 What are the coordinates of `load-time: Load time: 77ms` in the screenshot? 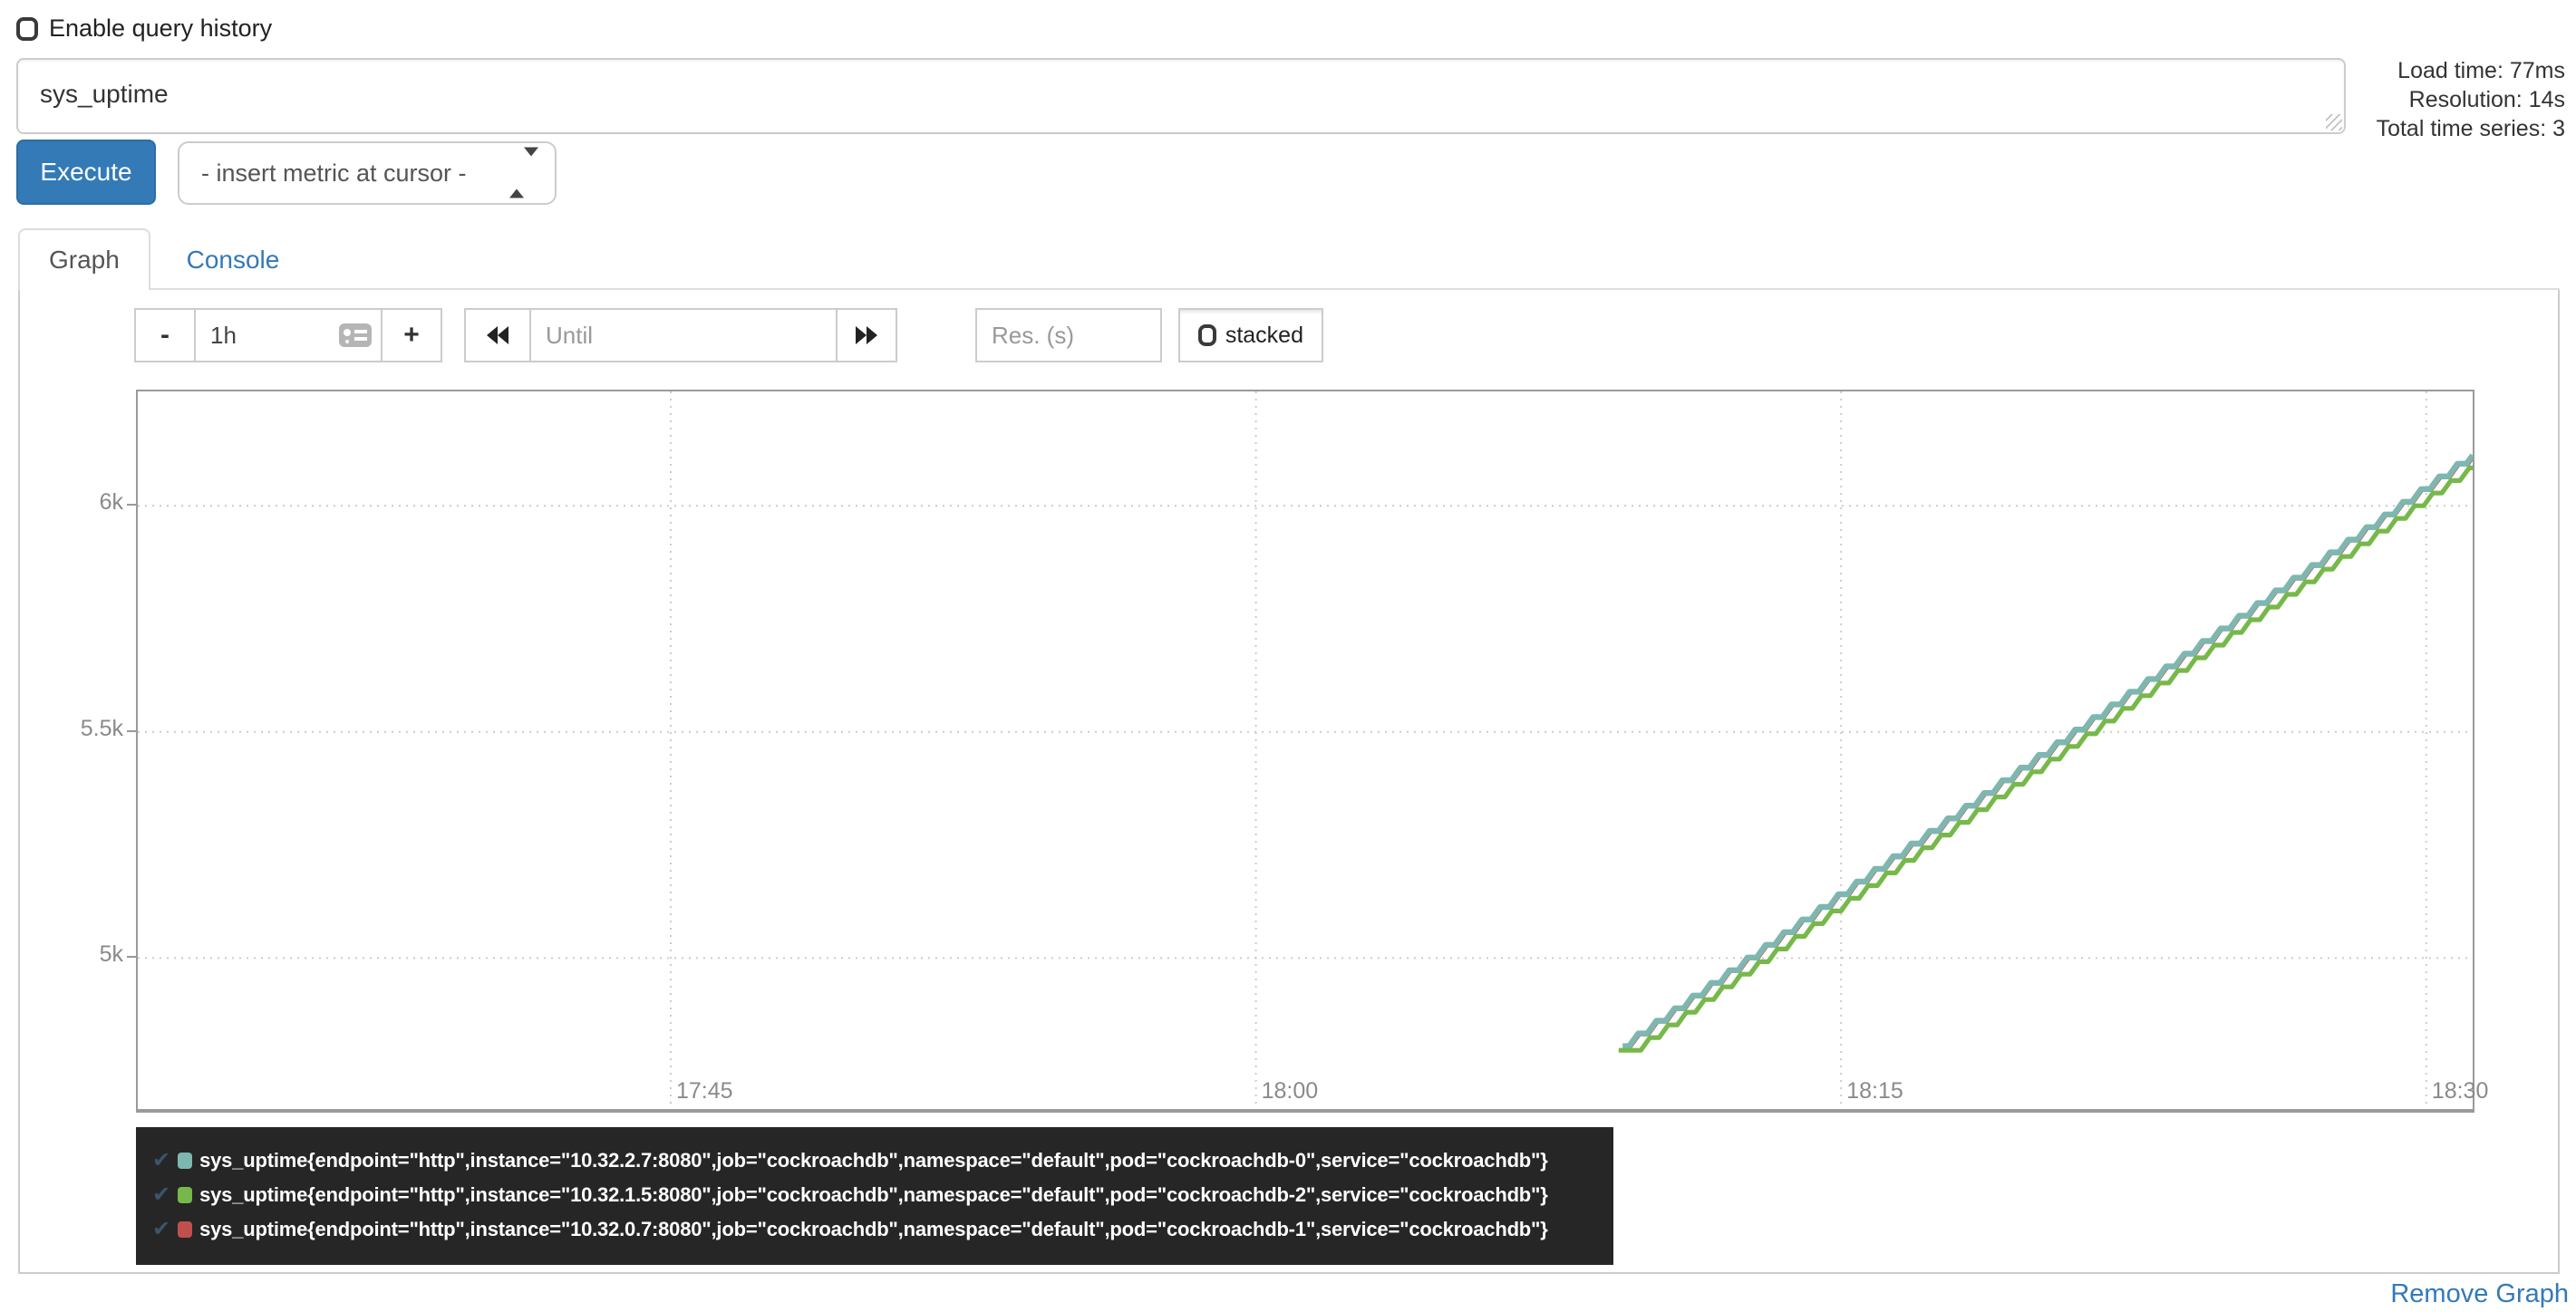 It's located at (2481, 70).